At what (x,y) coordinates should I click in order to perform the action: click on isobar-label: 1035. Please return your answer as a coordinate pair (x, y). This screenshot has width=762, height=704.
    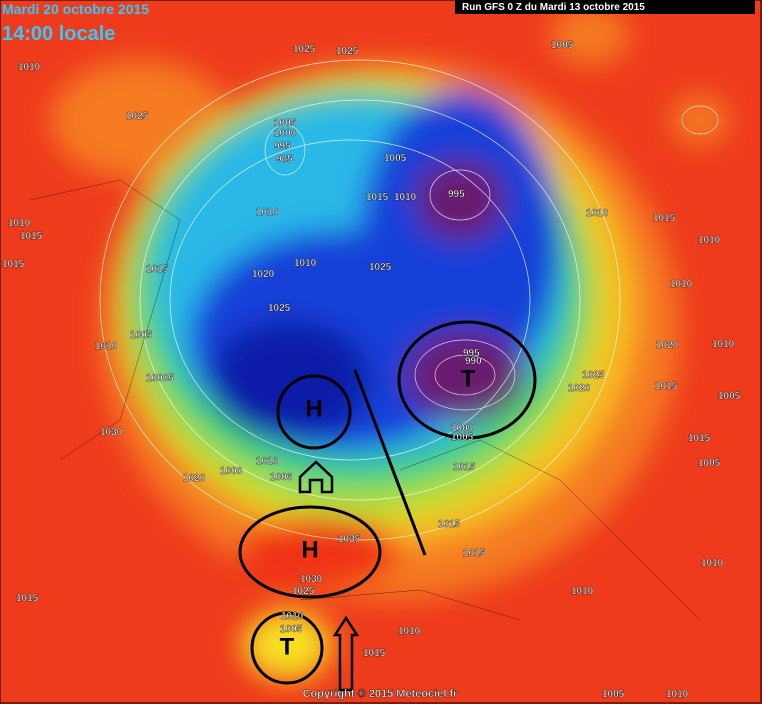
    Looking at the image, I should click on (349, 539).